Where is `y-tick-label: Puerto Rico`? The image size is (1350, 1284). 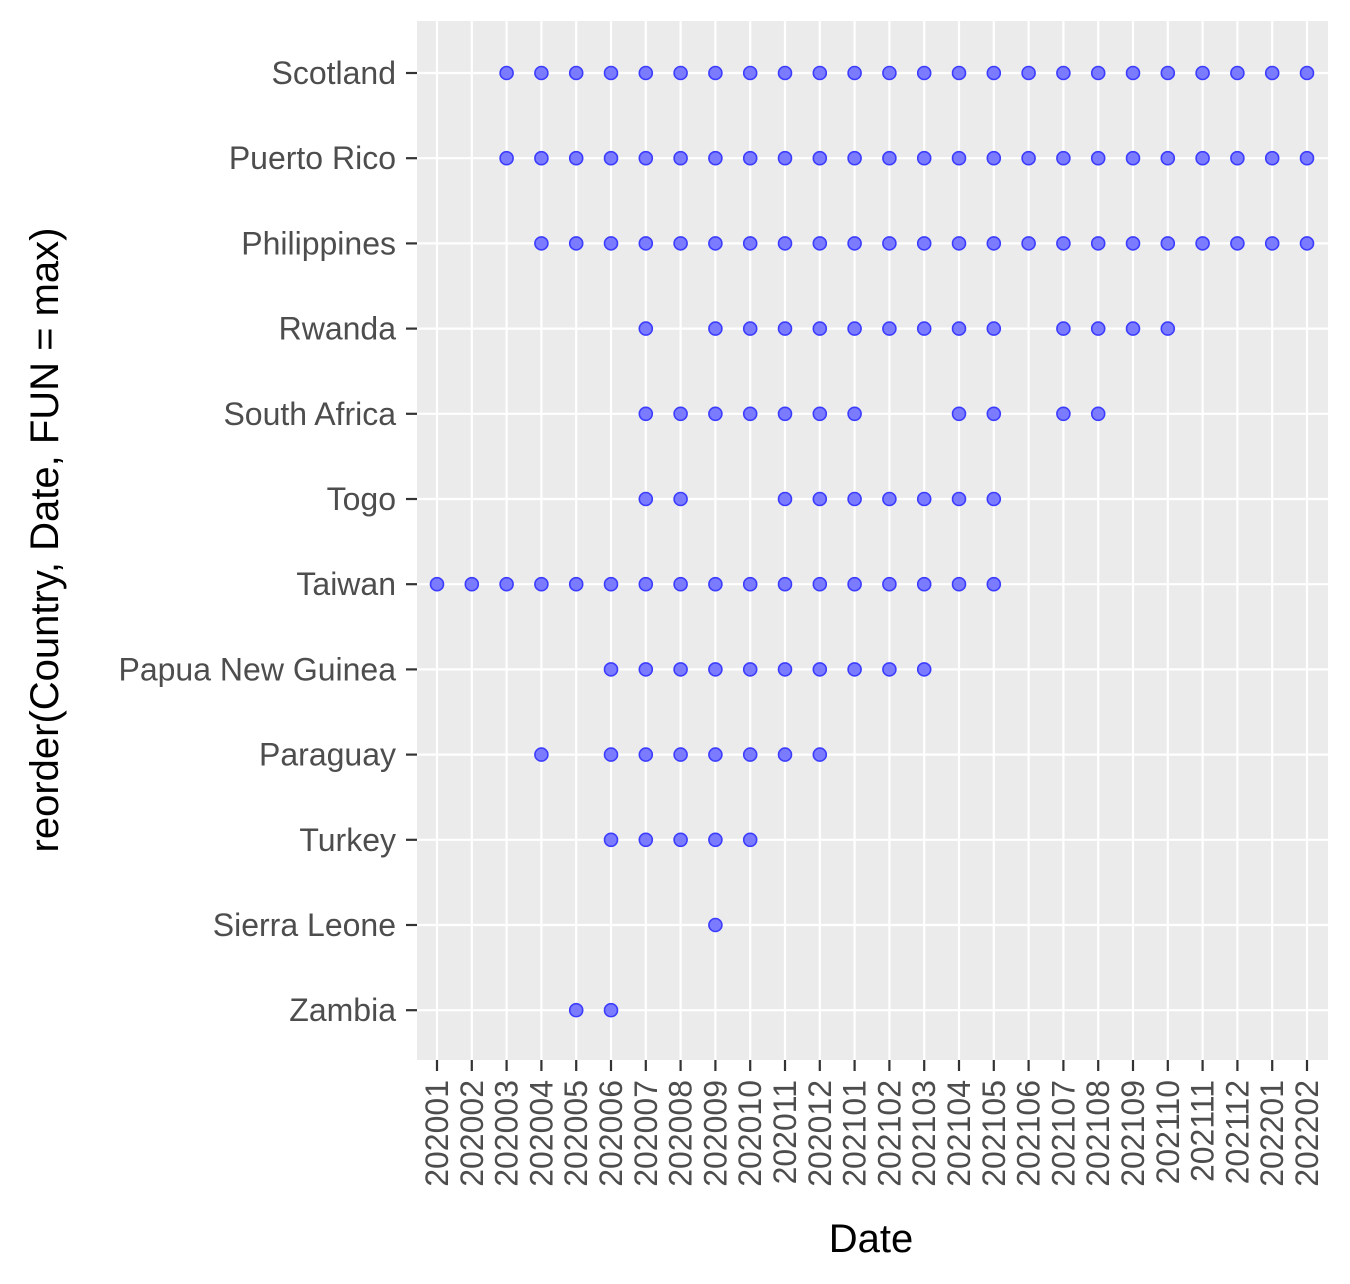
y-tick-label: Puerto Rico is located at coordinates (312, 158).